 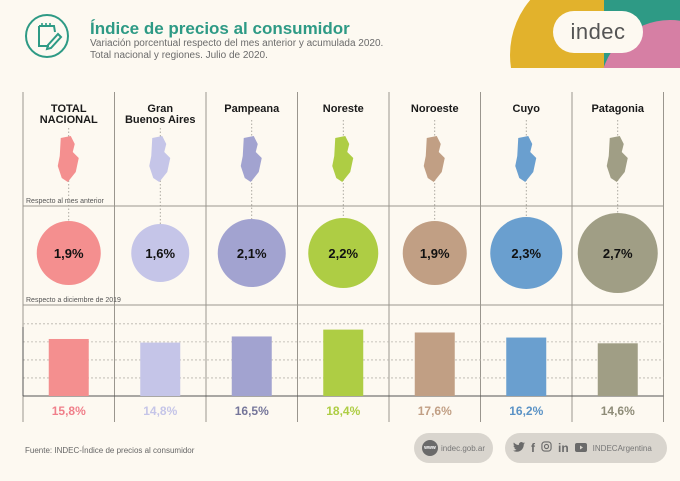 What do you see at coordinates (160, 120) in the screenshot?
I see `region-name: Buenos Aires` at bounding box center [160, 120].